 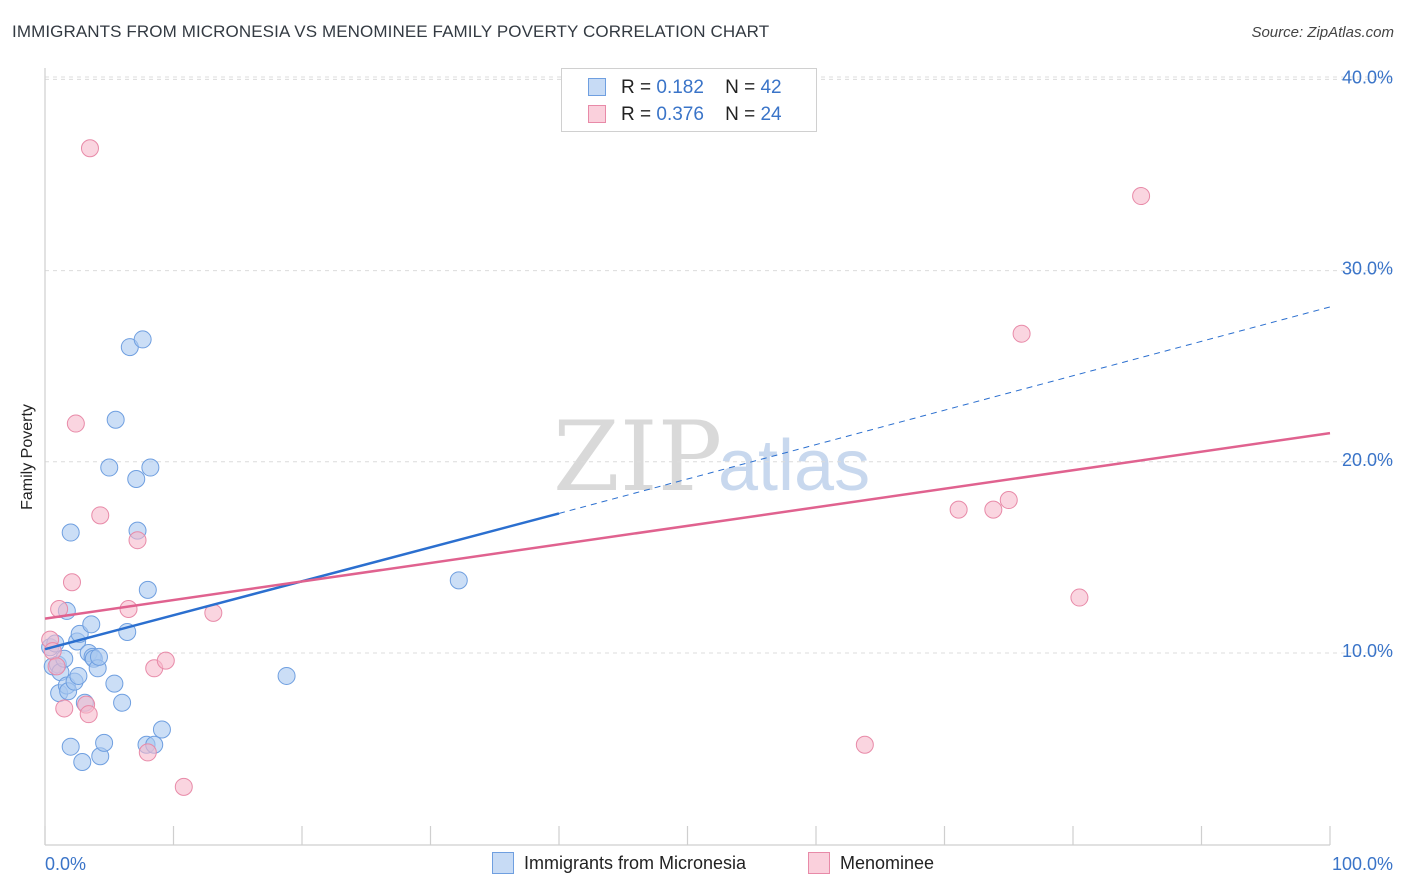 What do you see at coordinates (794, 466) in the screenshot?
I see `watermark-atlas: atlas` at bounding box center [794, 466].